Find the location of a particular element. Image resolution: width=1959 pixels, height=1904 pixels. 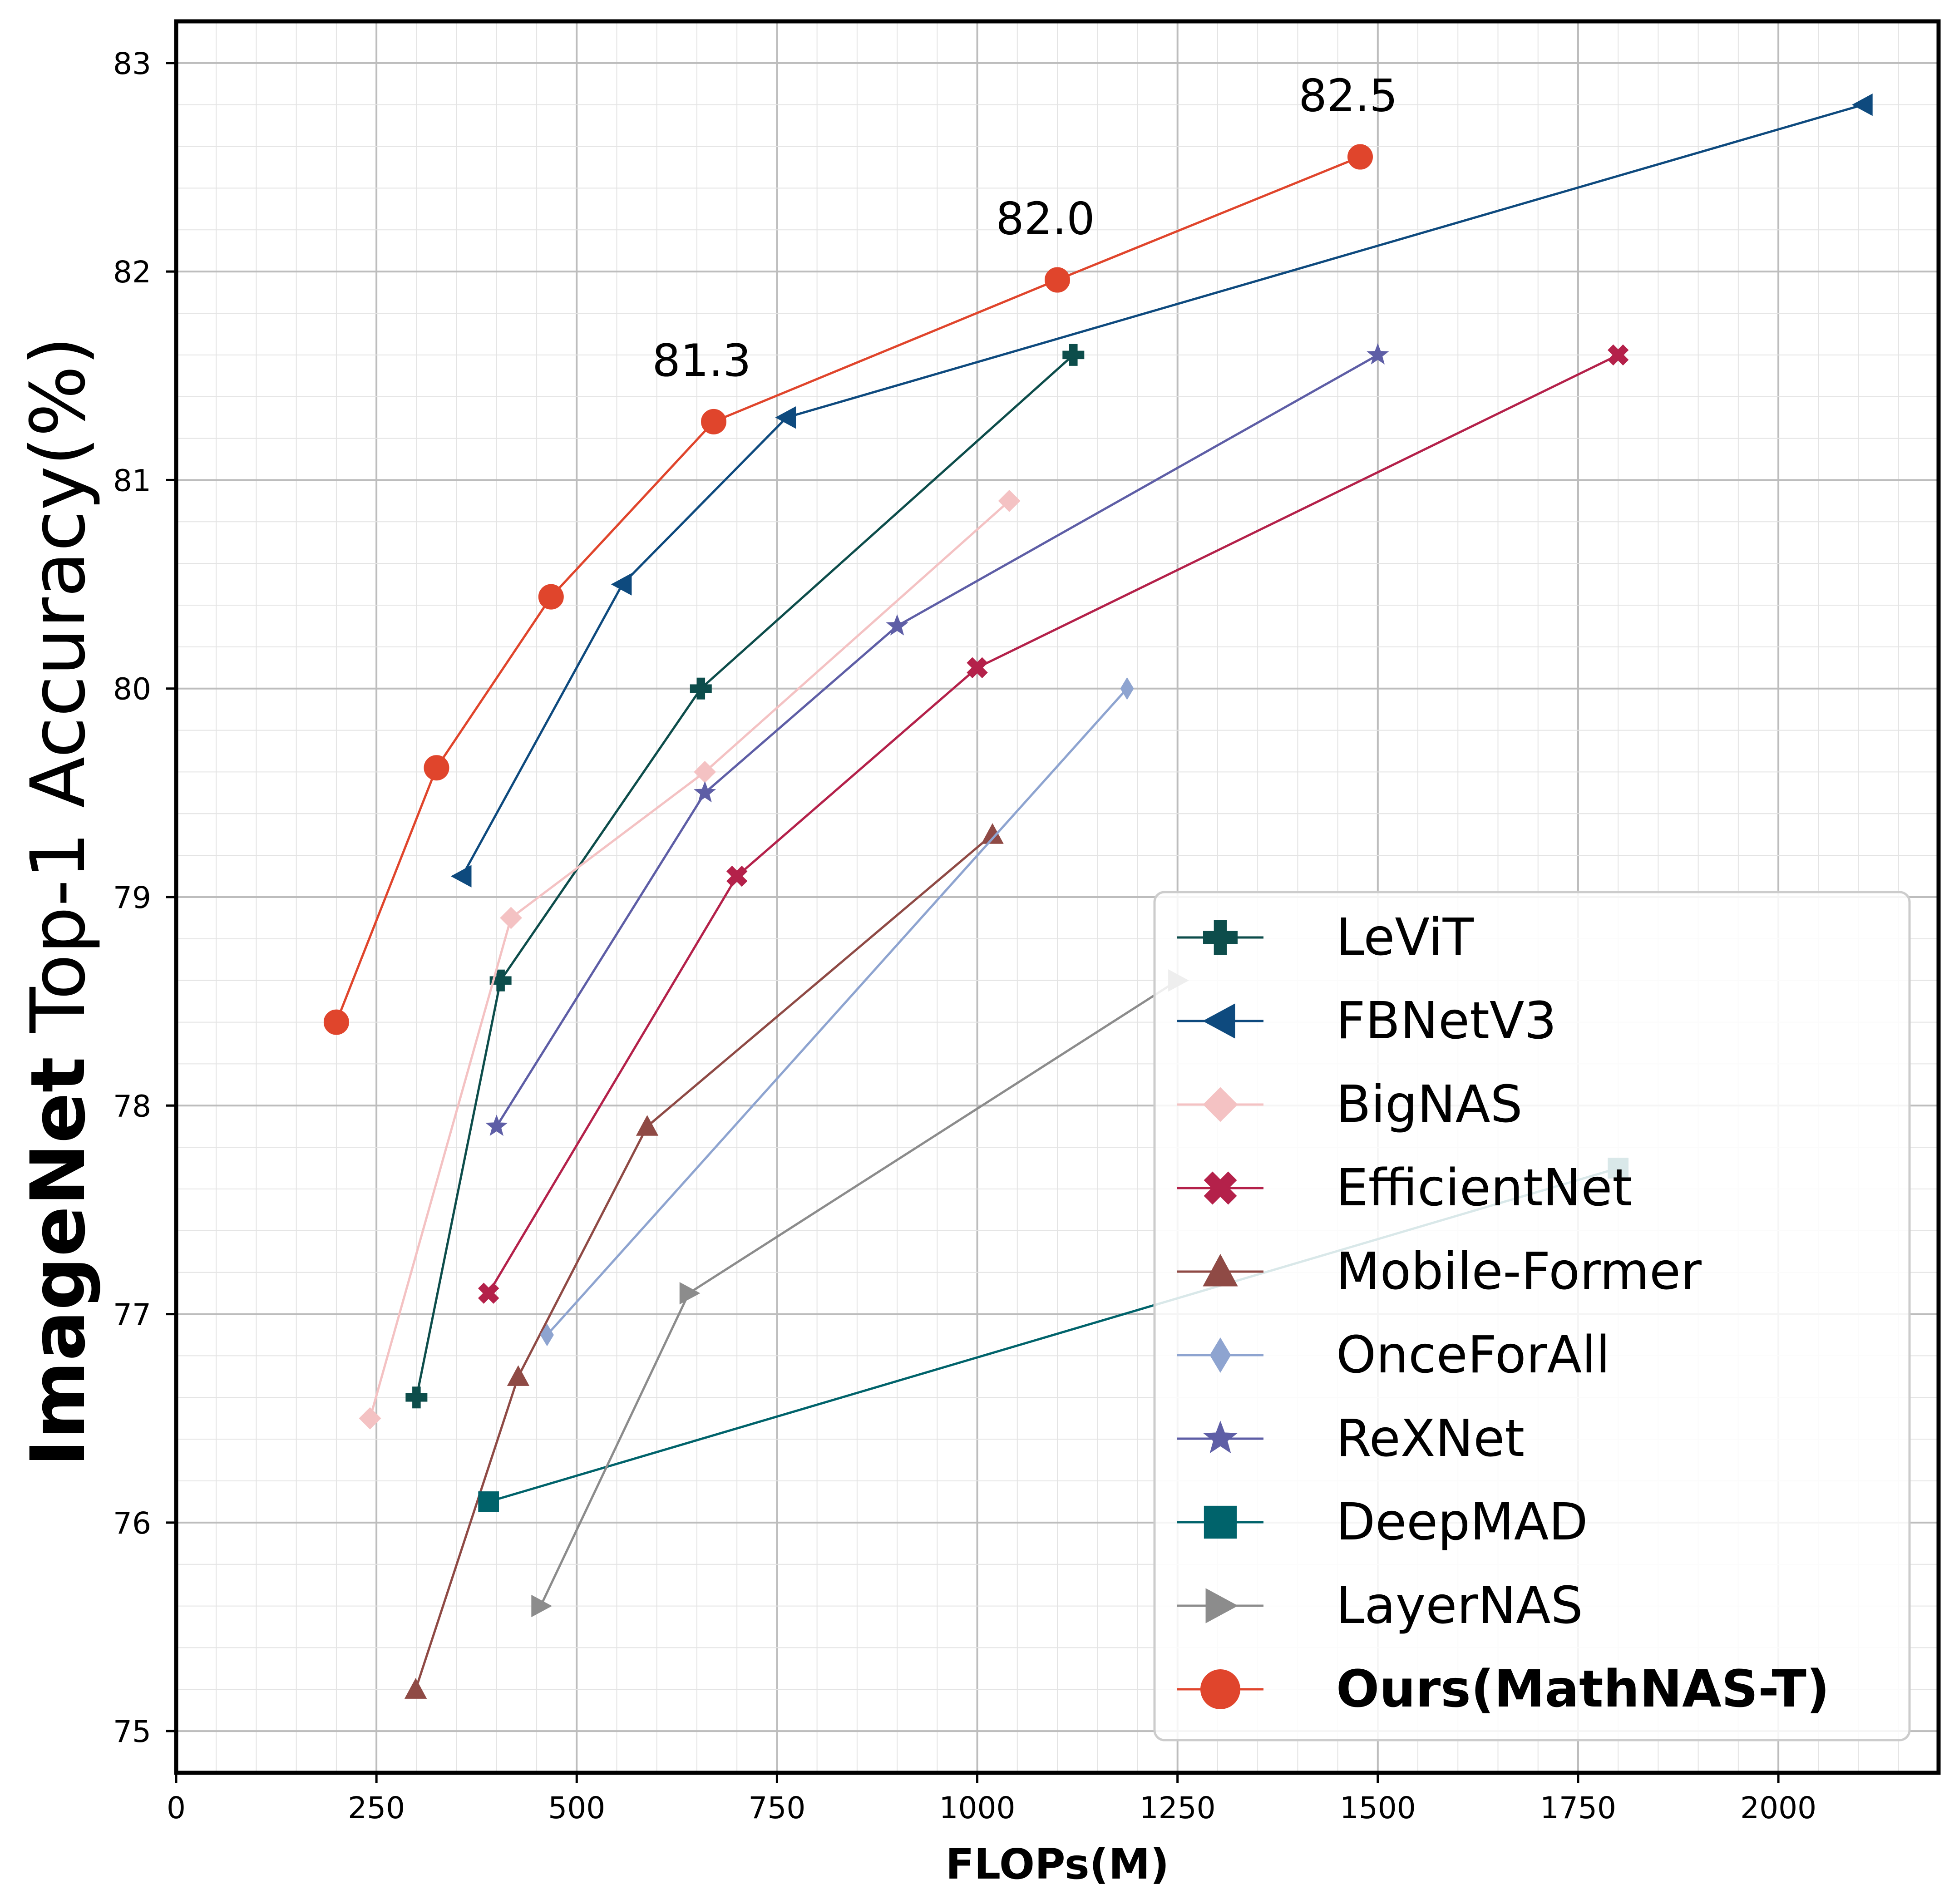

y-axis-label: ImageNet Top-1 Accuracy(%) is located at coordinates (58, 901).